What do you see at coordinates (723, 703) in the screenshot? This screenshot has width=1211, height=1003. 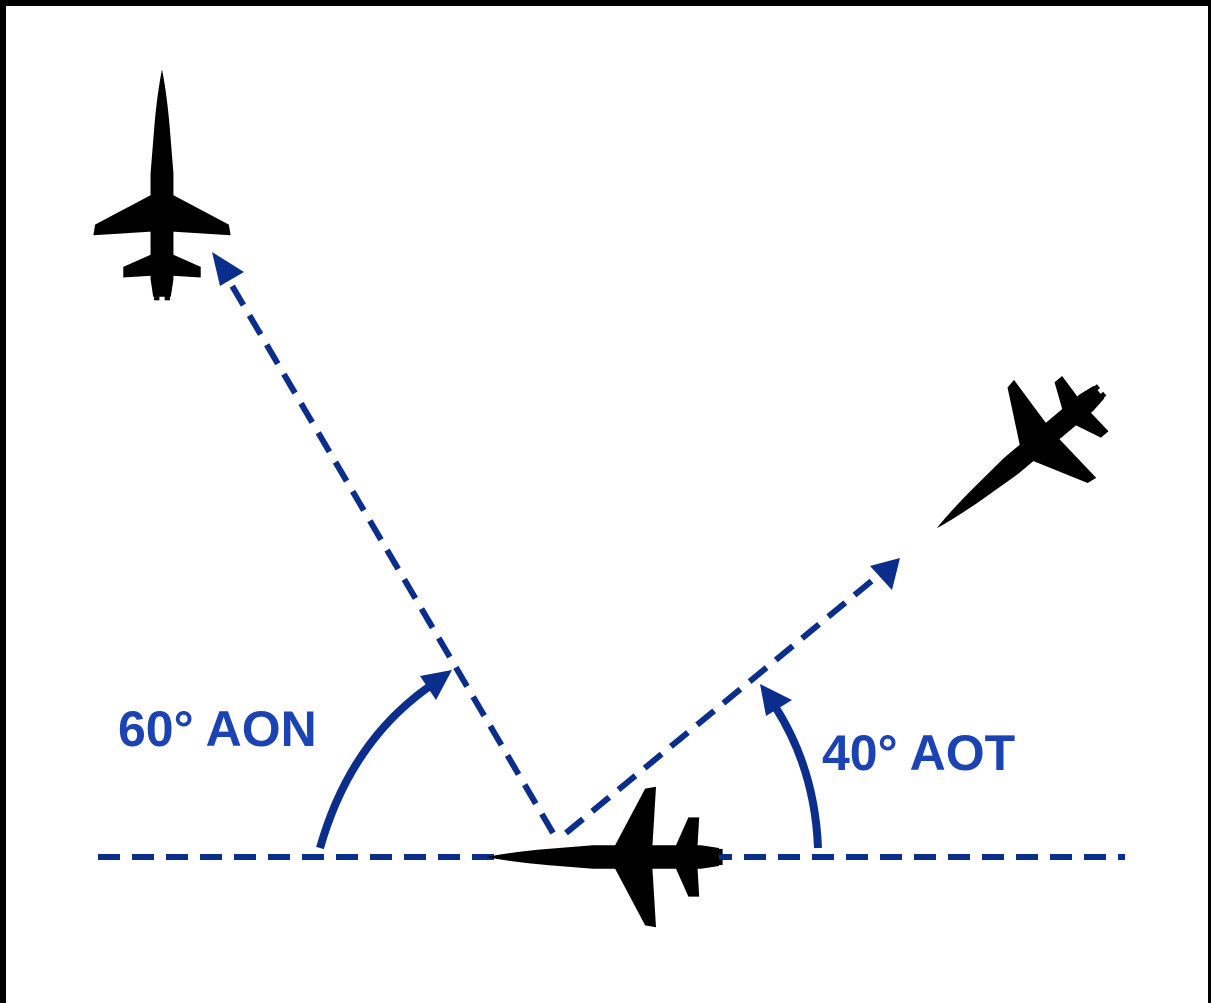 I see `line-of-sight-aot` at bounding box center [723, 703].